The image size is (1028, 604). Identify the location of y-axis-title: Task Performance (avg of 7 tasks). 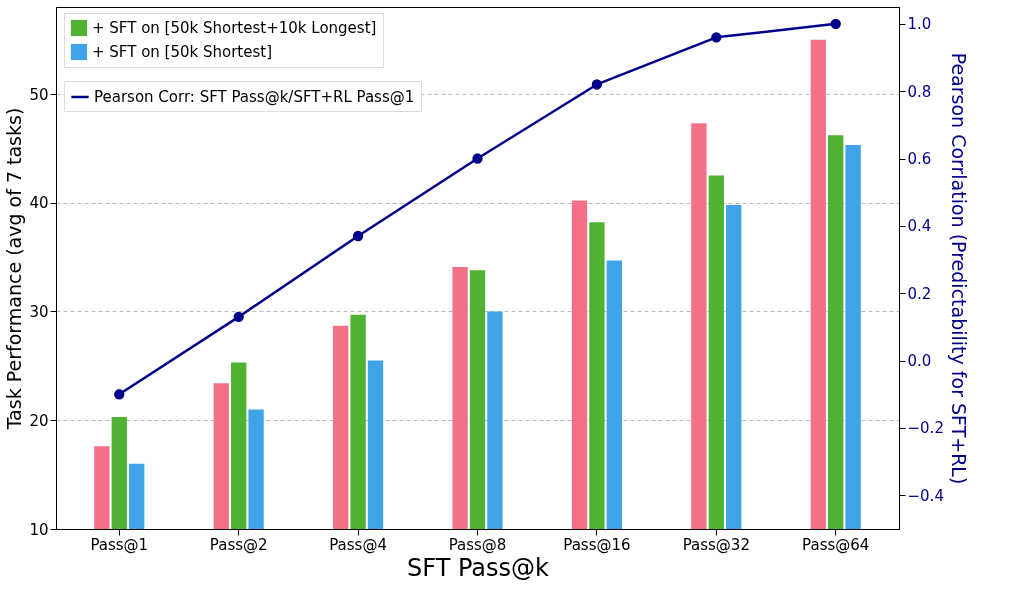
(14, 269).